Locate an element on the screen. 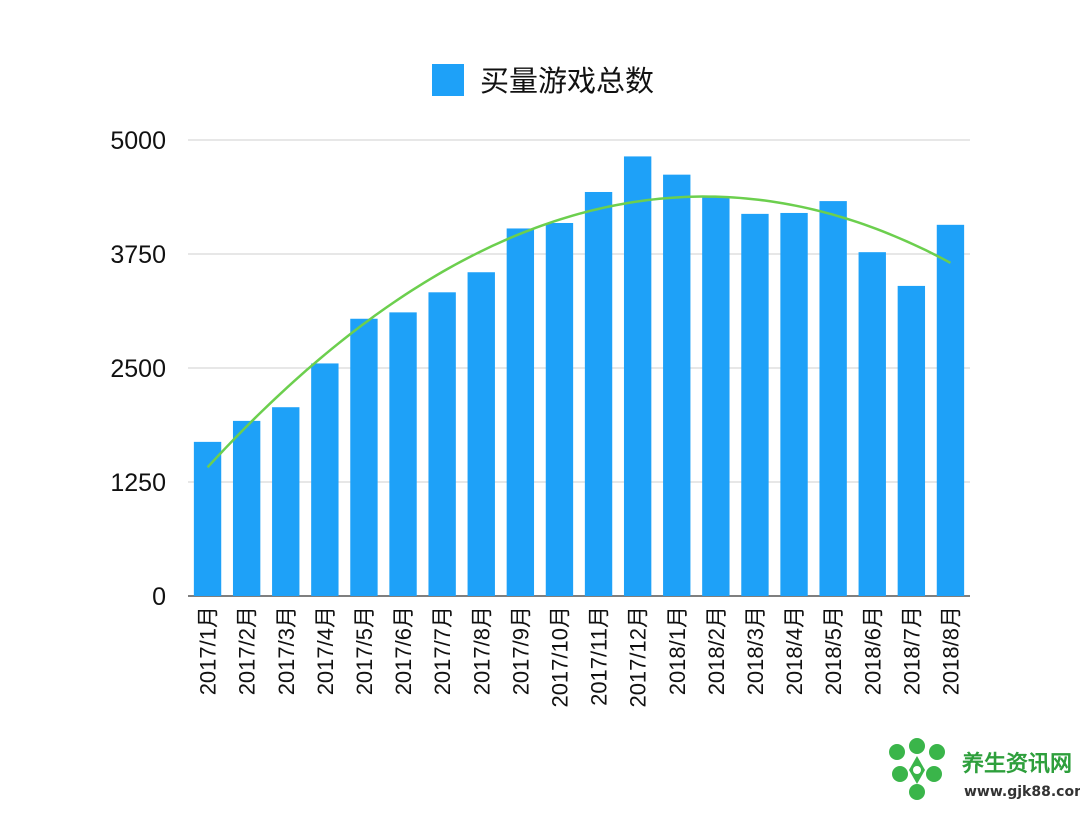 The height and width of the screenshot is (816, 1080). x-tick-label: 2017/3月 is located at coordinates (286, 650).